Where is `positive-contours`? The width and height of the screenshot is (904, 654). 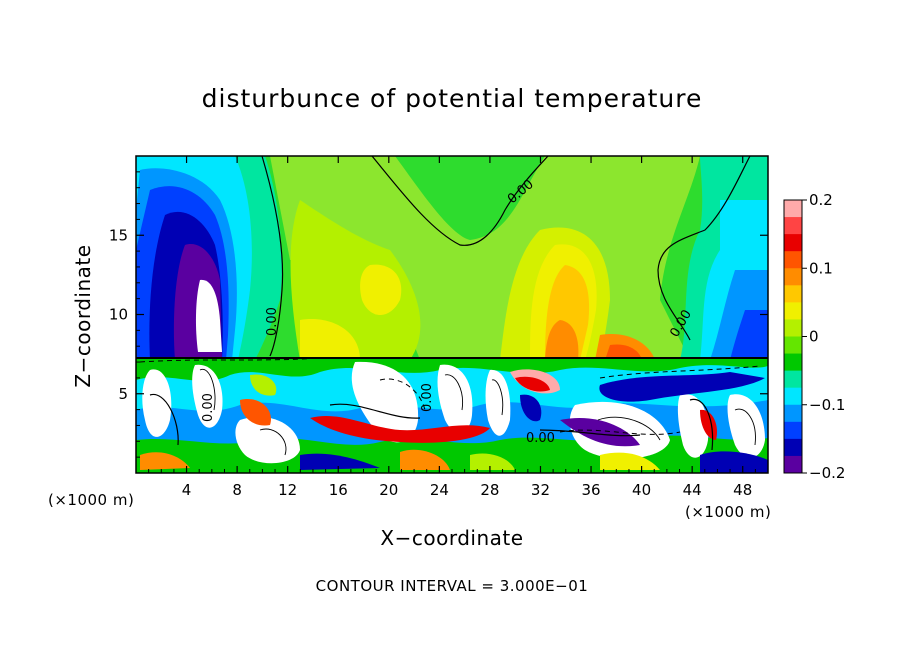 positive-contours is located at coordinates (477, 412).